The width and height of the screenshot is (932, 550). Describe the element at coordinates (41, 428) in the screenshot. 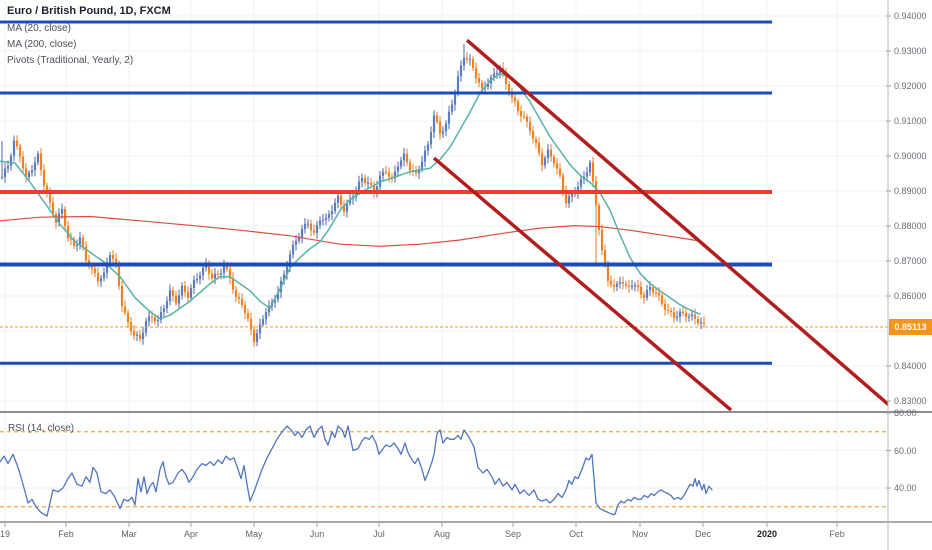

I see `rsi-indicator-label: RSI (14, close)` at that location.